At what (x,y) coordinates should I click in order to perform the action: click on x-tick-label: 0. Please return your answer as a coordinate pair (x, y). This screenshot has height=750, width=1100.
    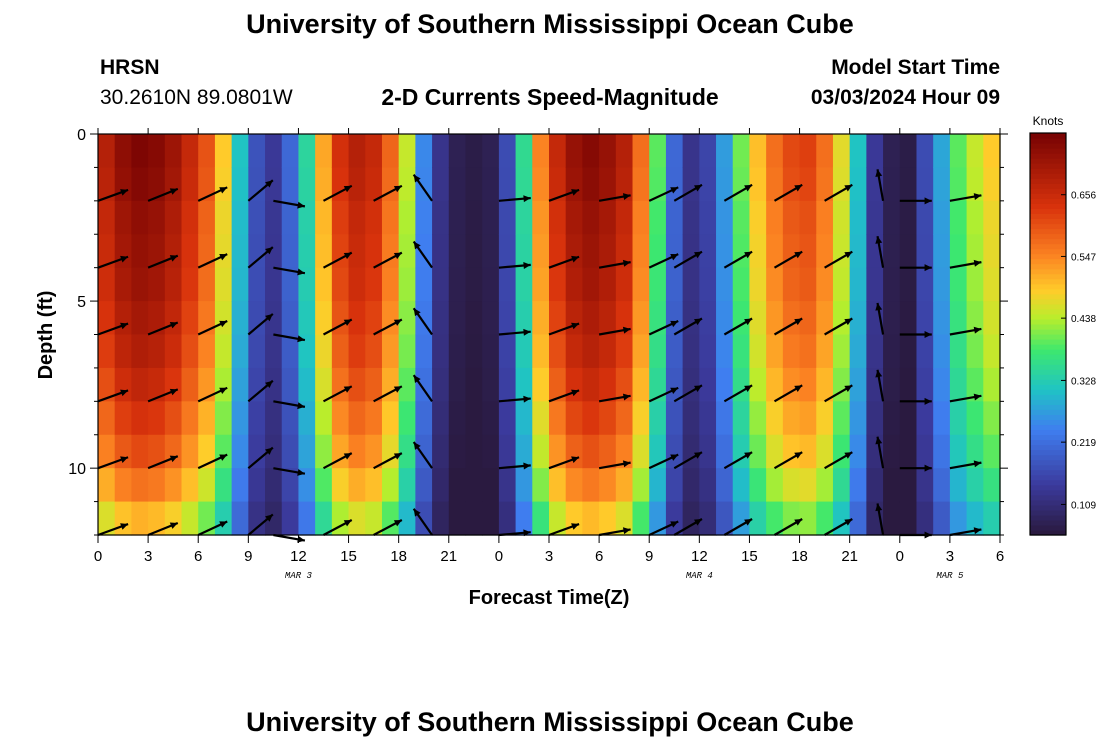
    Looking at the image, I should click on (900, 556).